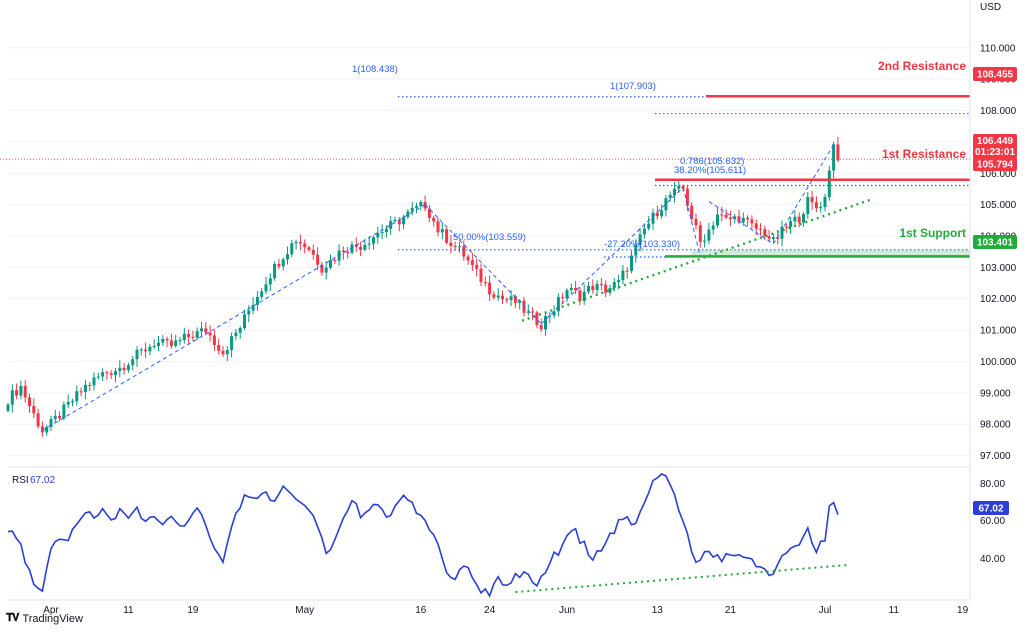  Describe the element at coordinates (995, 243) in the screenshot. I see `svg-text: 103.401` at that location.